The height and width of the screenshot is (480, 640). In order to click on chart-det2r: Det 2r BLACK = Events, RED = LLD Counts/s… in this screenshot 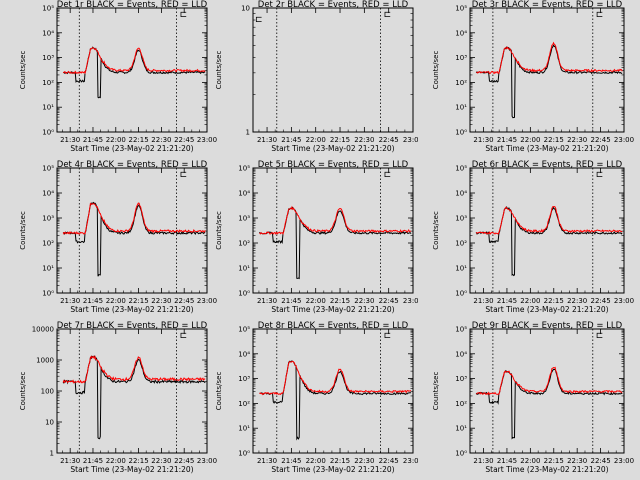, I will do `click(316, 76)`.